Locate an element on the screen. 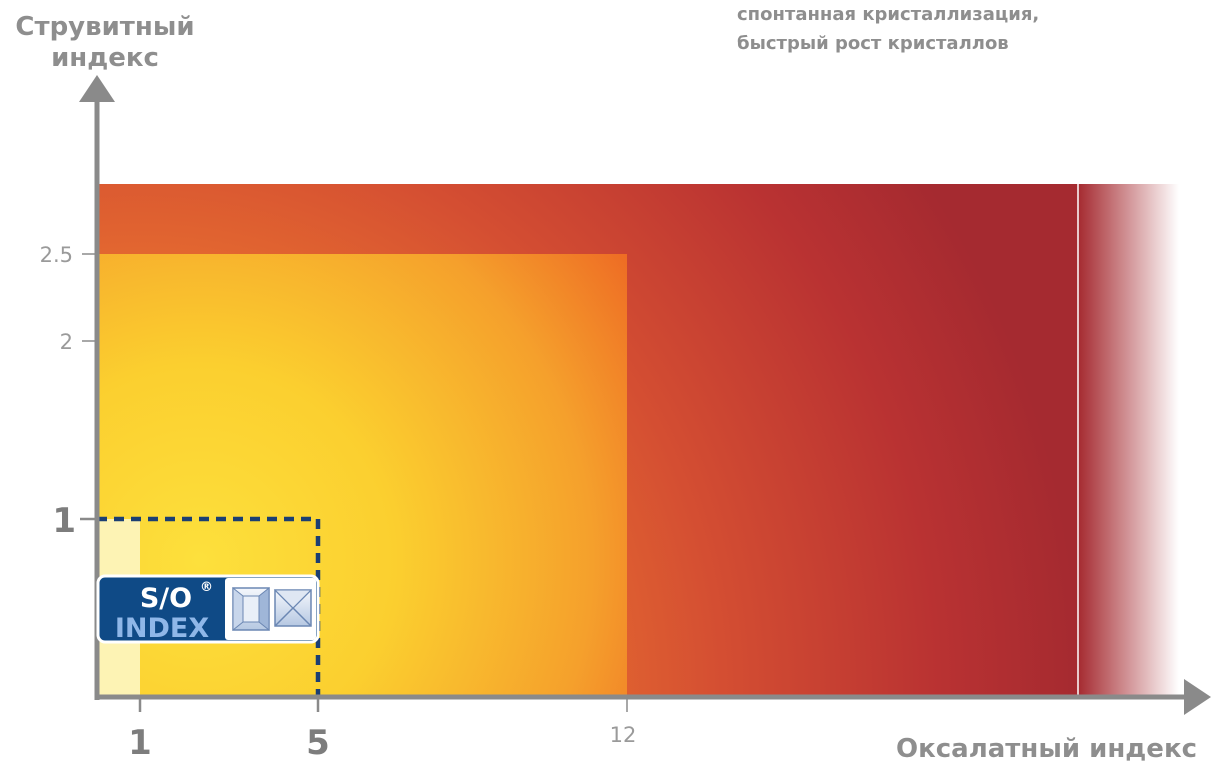  zone-fade is located at coordinates (1128, 439).